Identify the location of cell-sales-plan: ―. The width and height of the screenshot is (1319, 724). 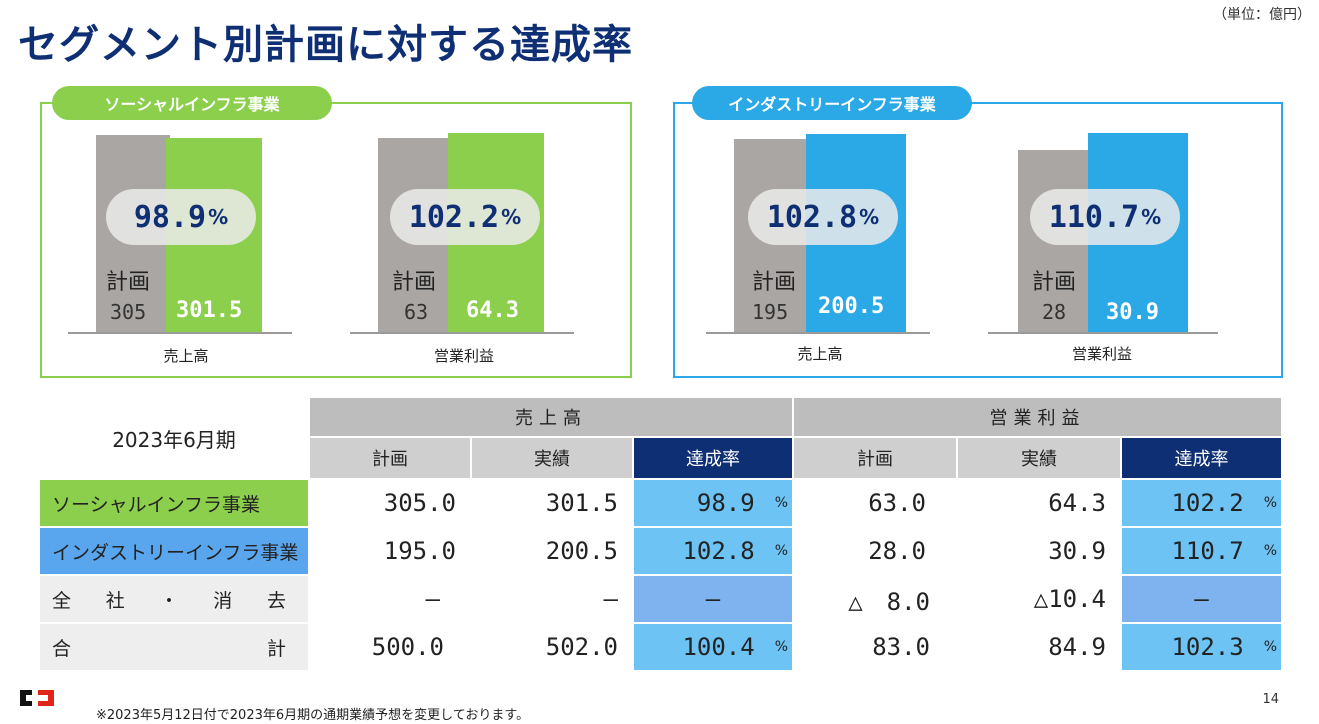
(432, 599).